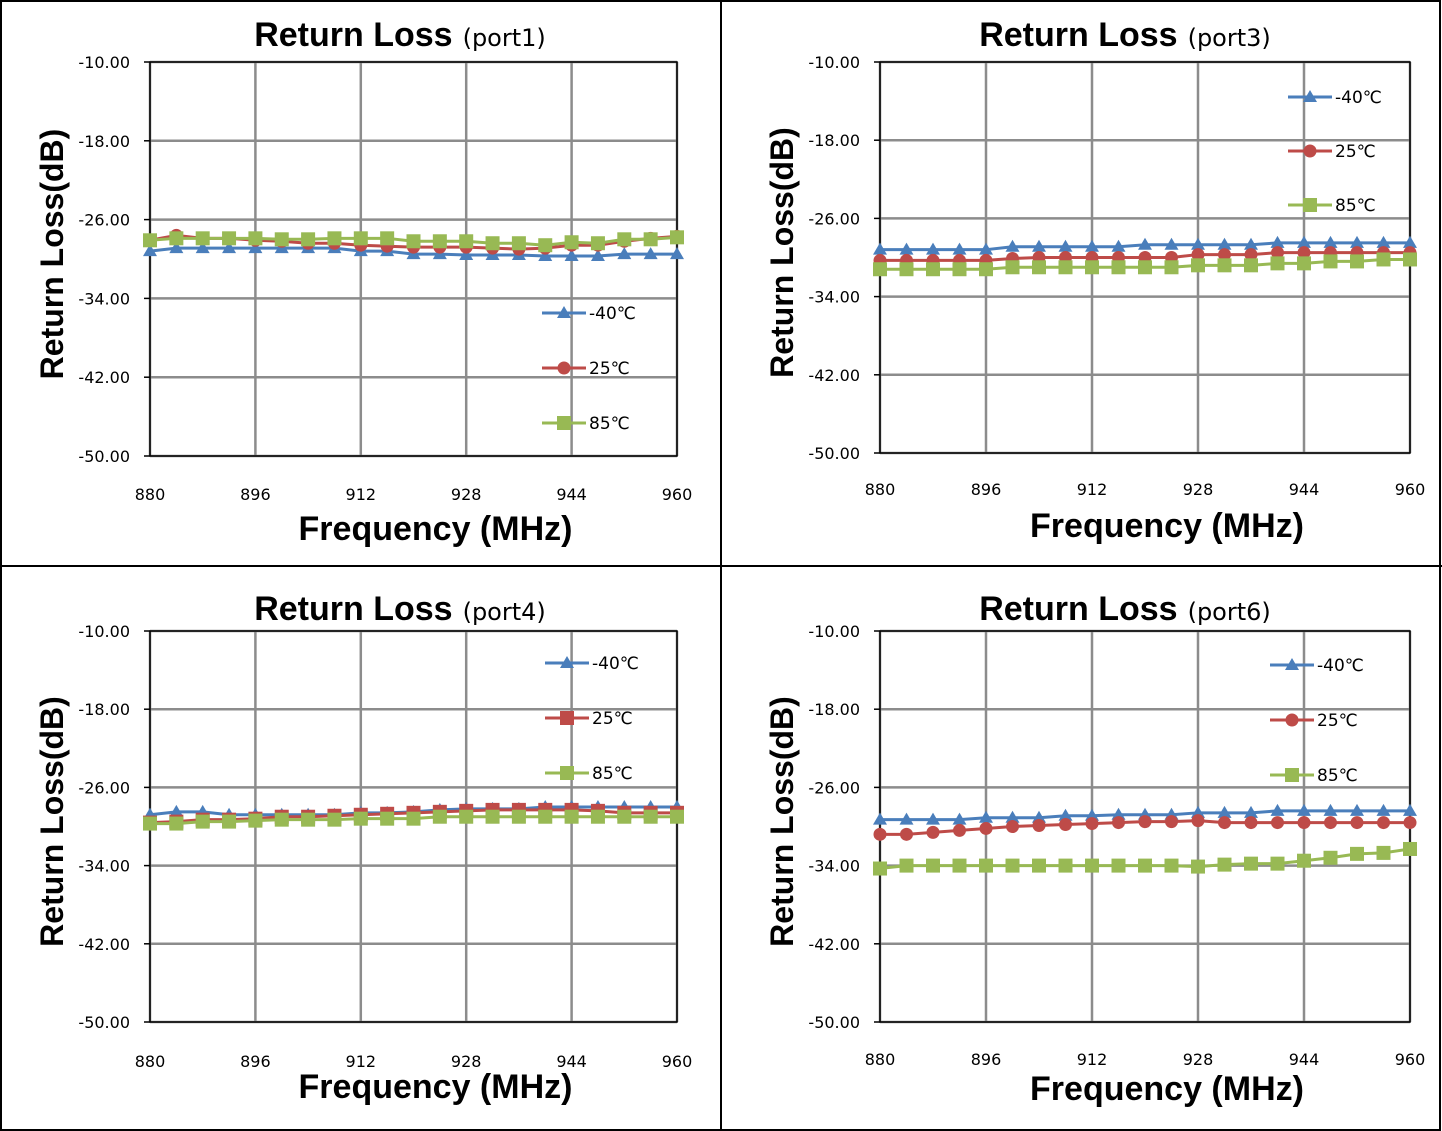 This screenshot has height=1131, width=1442. I want to click on x-tick-label: 944, so click(1304, 489).